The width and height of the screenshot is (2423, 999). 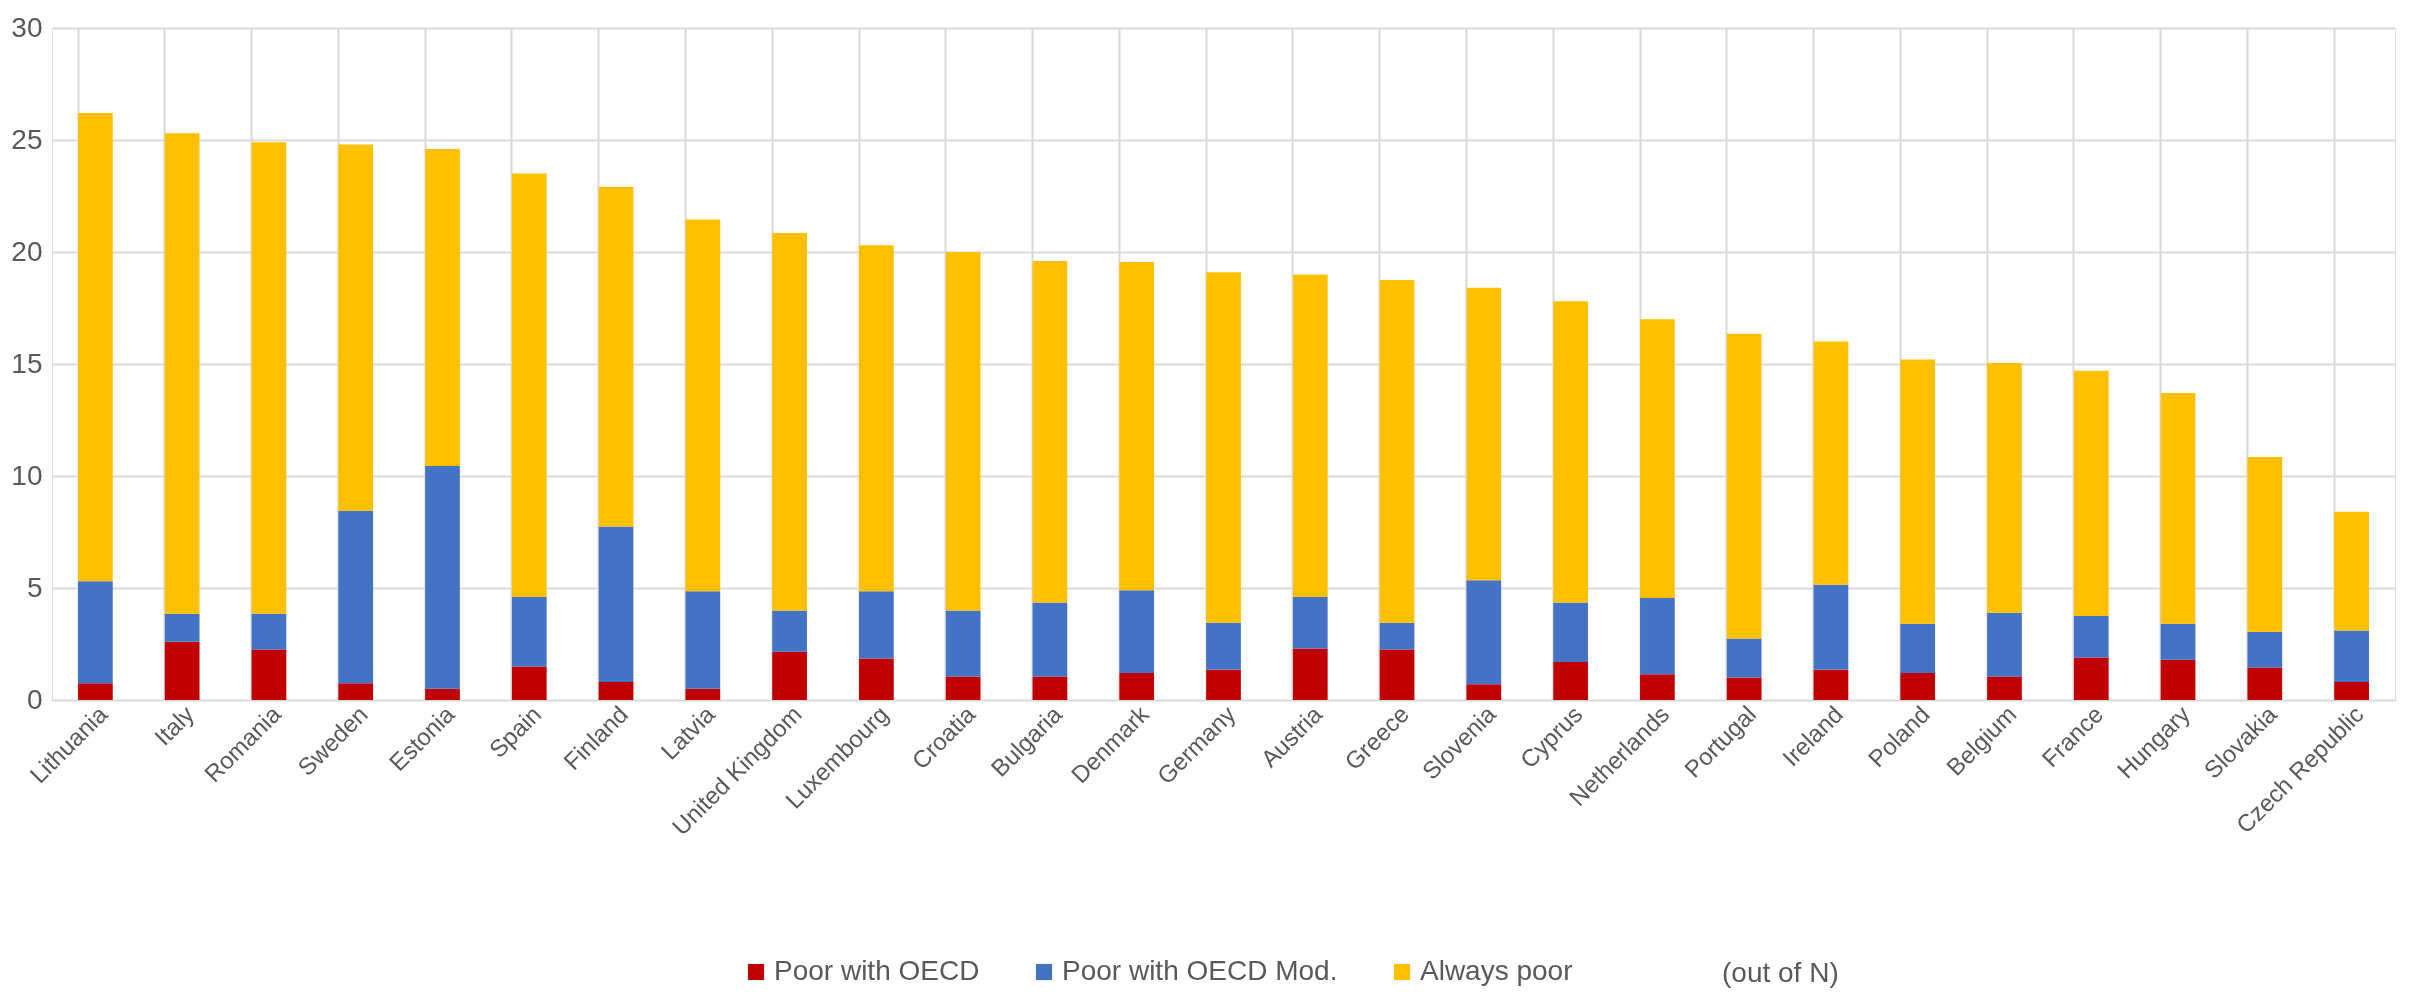 What do you see at coordinates (27, 27) in the screenshot?
I see `y-tick-label: 30` at bounding box center [27, 27].